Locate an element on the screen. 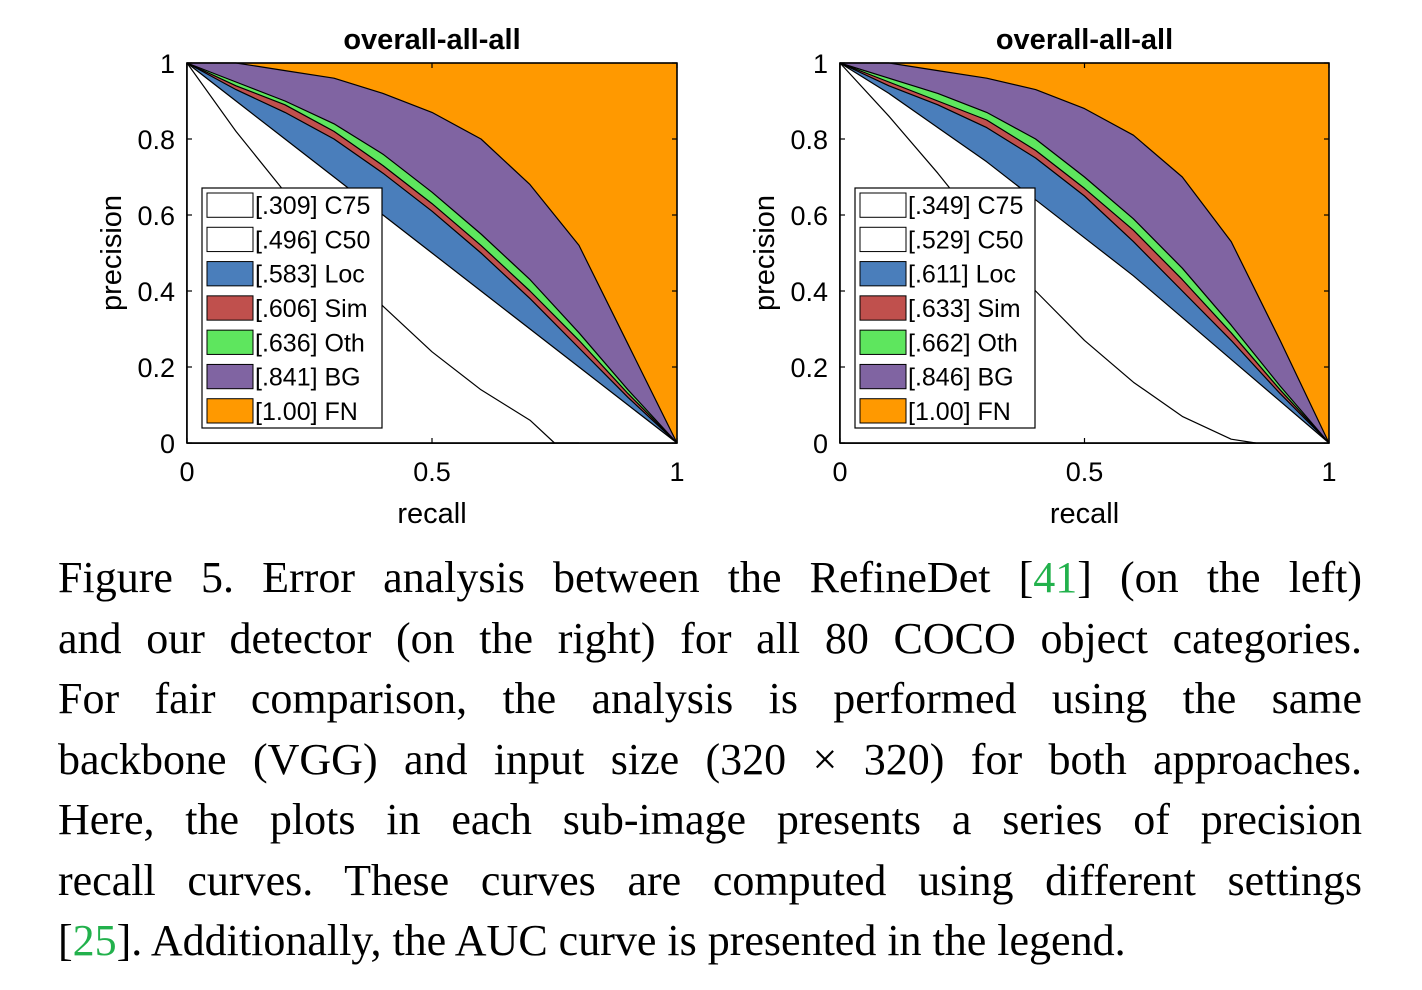 This screenshot has width=1422, height=990. legend-entry: [.606] Sim is located at coordinates (311, 309).